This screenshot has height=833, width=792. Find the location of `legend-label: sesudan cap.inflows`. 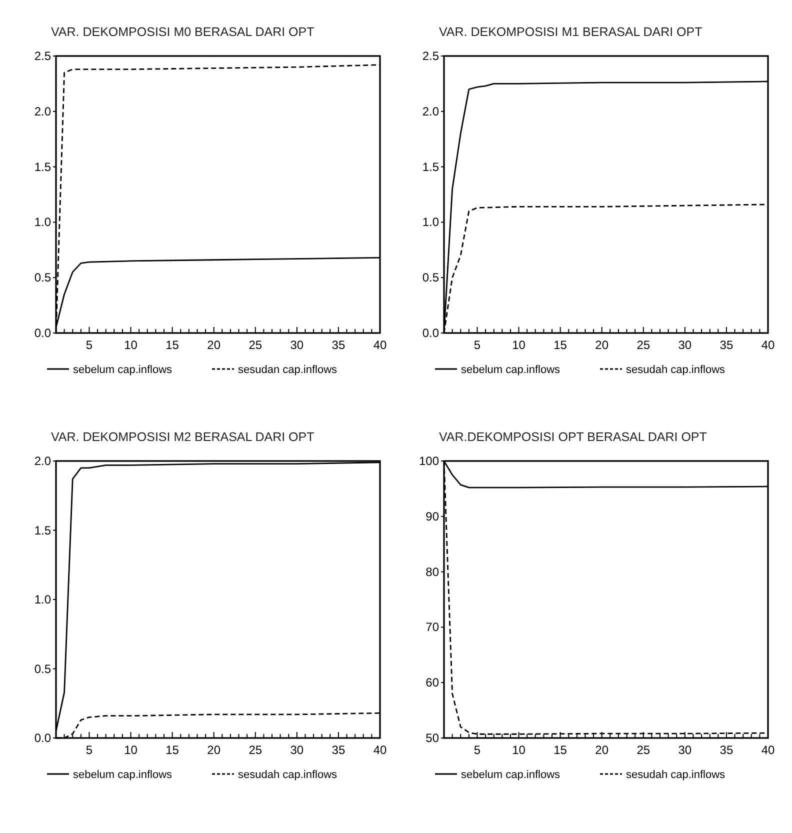

legend-label: sesudan cap.inflows is located at coordinates (288, 370).